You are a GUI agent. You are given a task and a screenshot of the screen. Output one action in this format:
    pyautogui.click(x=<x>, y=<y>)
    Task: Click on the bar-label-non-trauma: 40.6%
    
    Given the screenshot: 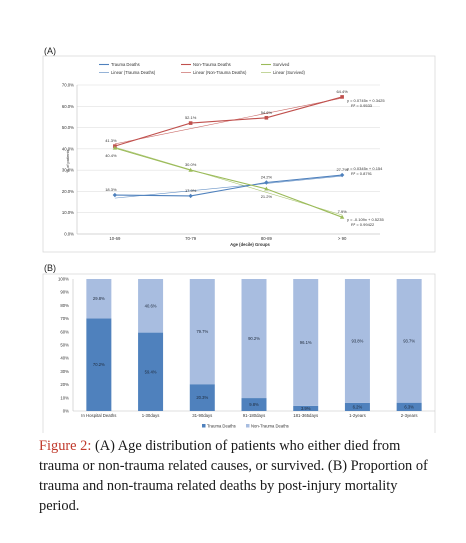 What is the action you would take?
    pyautogui.click(x=151, y=305)
    